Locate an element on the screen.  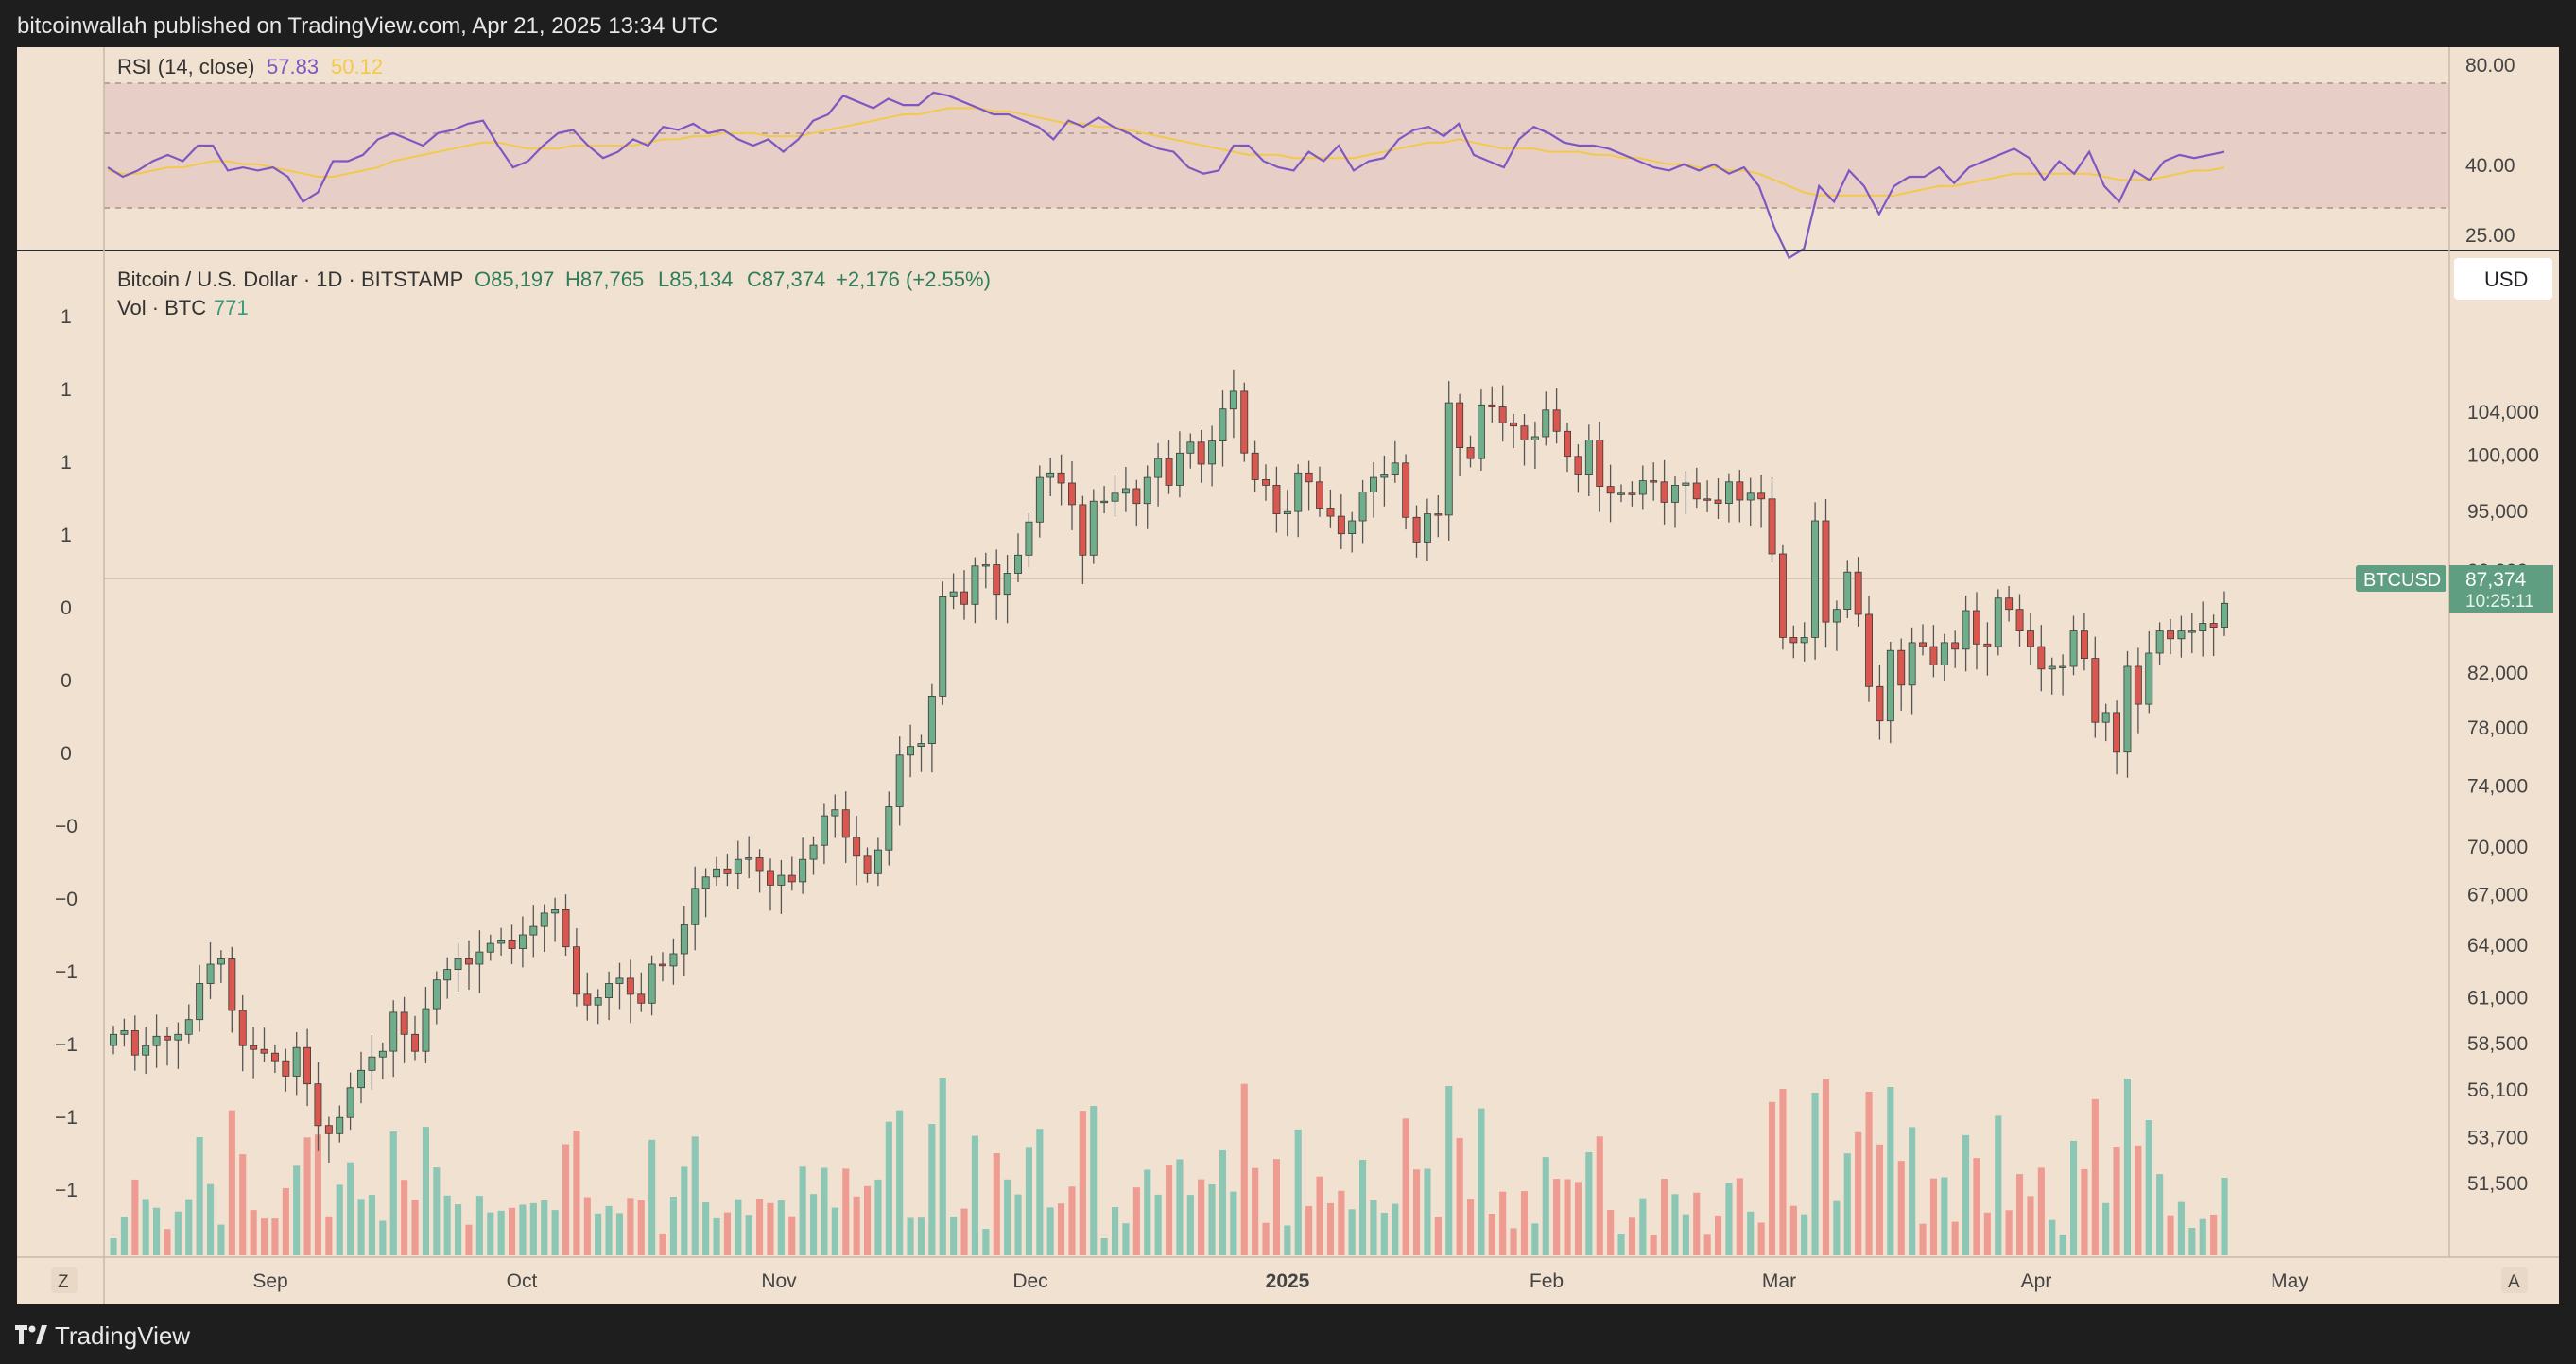
ohlc-close: C87,374 is located at coordinates (786, 279).